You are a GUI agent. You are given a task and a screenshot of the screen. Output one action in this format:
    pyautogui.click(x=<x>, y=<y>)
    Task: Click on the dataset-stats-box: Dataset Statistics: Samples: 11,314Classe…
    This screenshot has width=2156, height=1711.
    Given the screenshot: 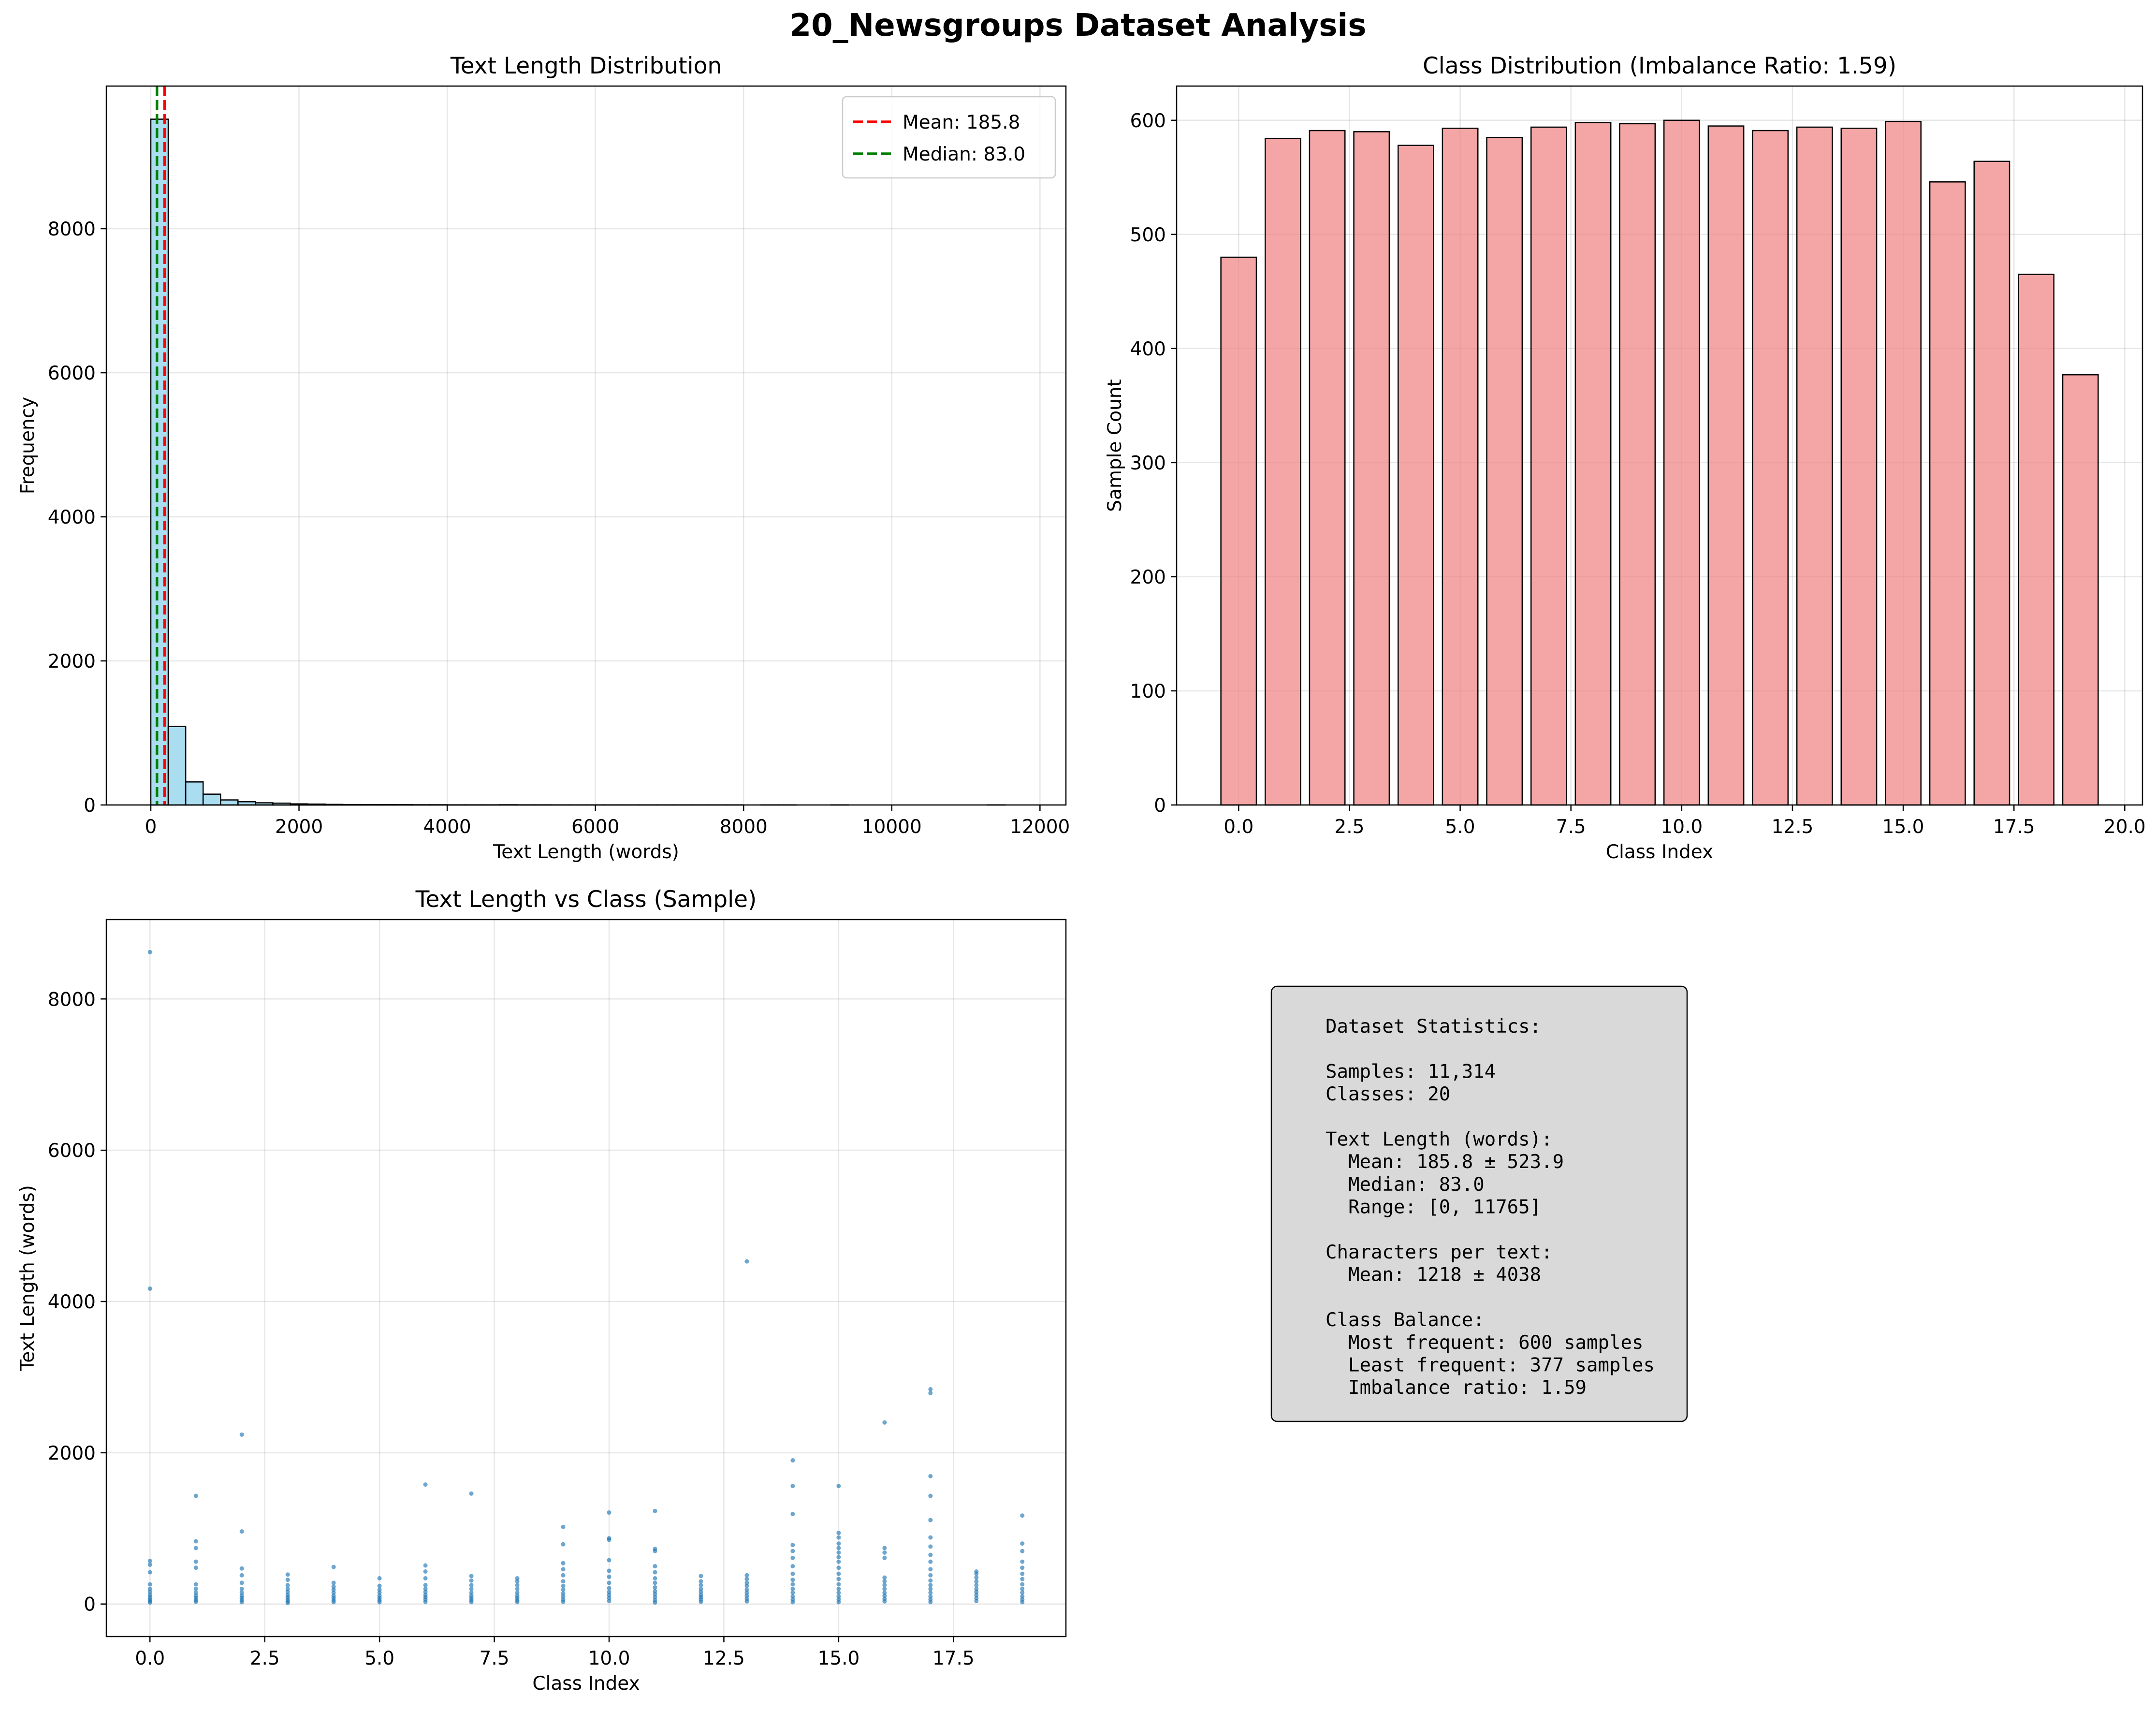 What is the action you would take?
    pyautogui.click(x=1479, y=1204)
    